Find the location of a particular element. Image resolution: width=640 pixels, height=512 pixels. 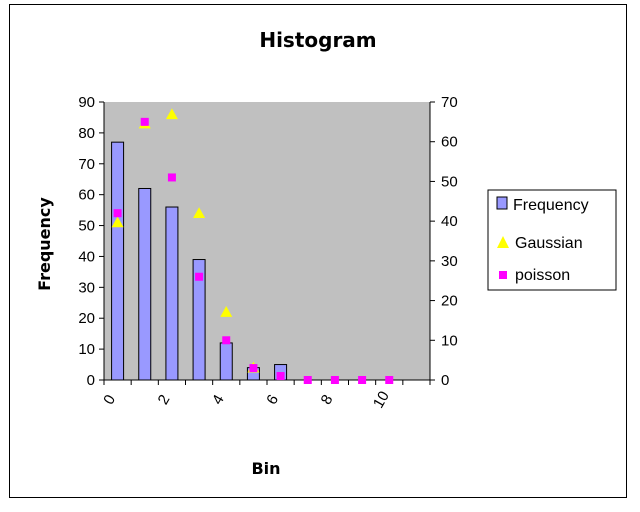

legend-swatch-frequency is located at coordinates (502, 203).